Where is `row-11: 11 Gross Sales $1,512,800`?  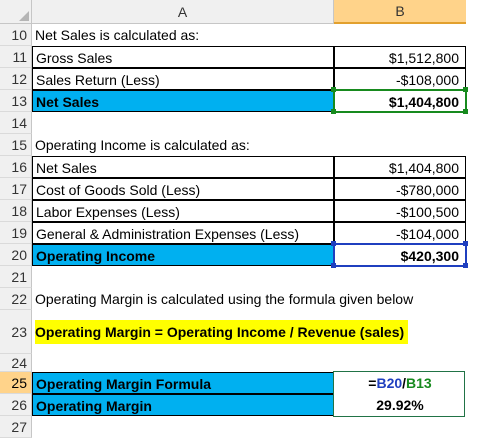 row-11: 11 Gross Sales $1,512,800 is located at coordinates (239, 57).